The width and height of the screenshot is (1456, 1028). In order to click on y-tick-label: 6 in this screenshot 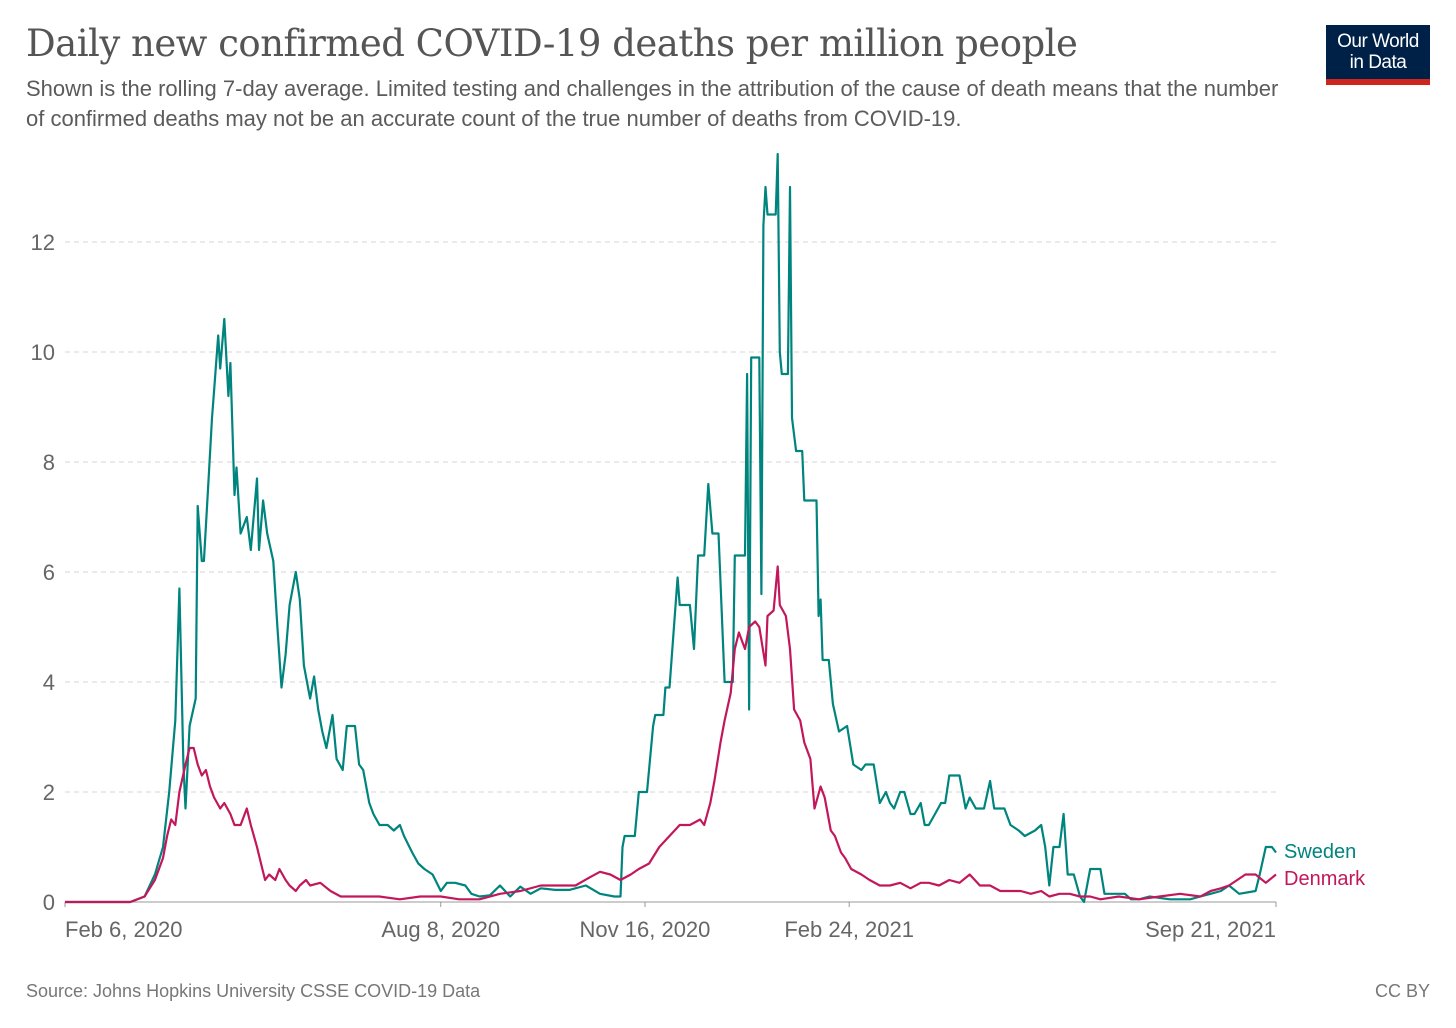, I will do `click(49, 572)`.